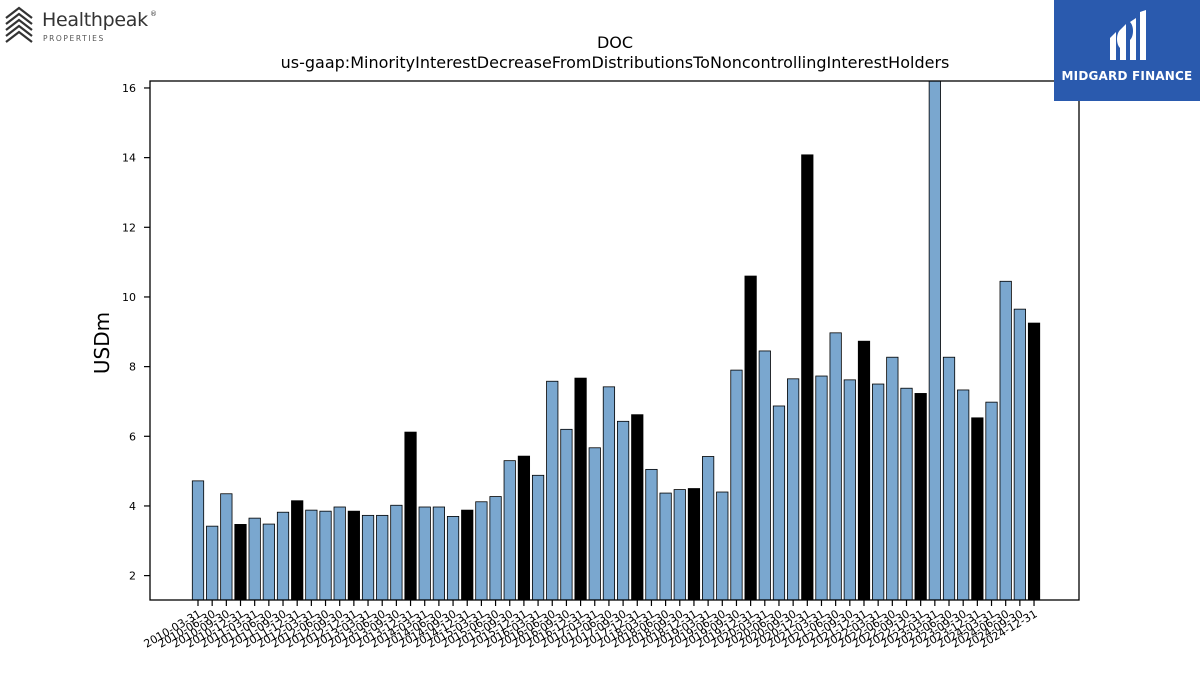  What do you see at coordinates (132, 506) in the screenshot?
I see `y-tick-label: 4` at bounding box center [132, 506].